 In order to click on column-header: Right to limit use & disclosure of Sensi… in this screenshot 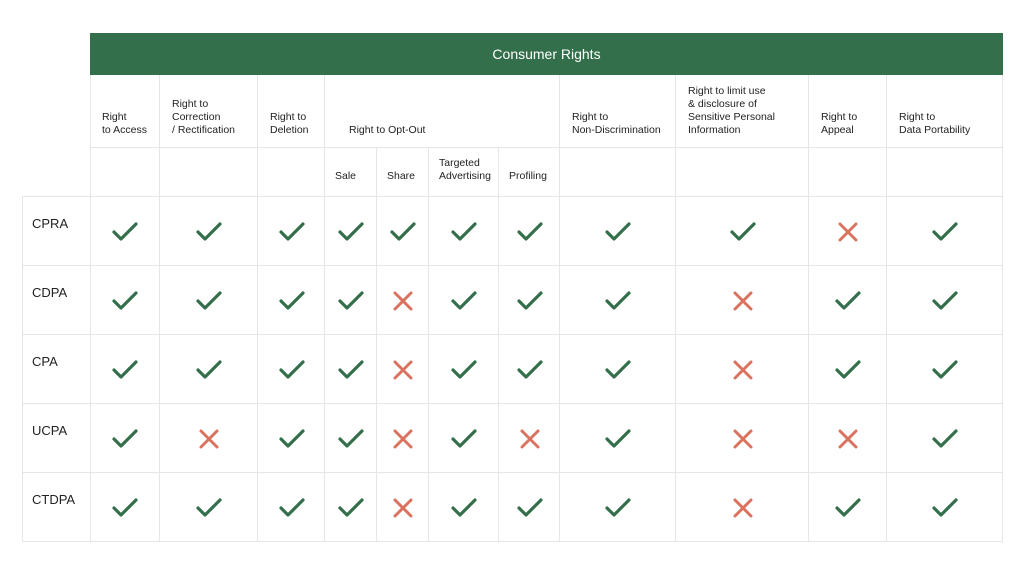, I will do `click(742, 111)`.